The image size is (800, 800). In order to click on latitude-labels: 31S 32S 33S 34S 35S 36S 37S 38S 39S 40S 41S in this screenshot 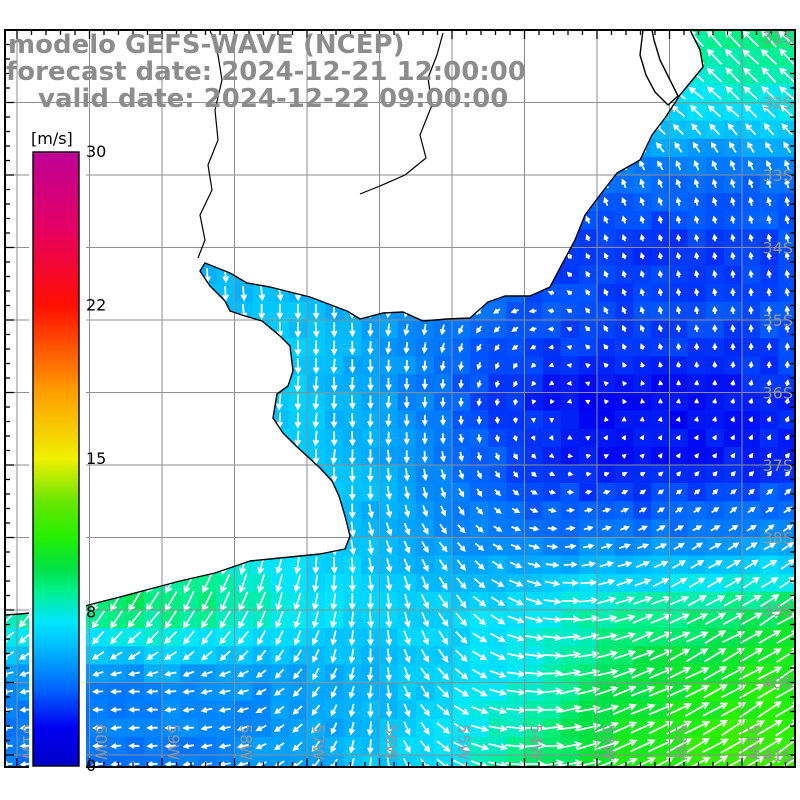, I will do `click(777, 396)`.